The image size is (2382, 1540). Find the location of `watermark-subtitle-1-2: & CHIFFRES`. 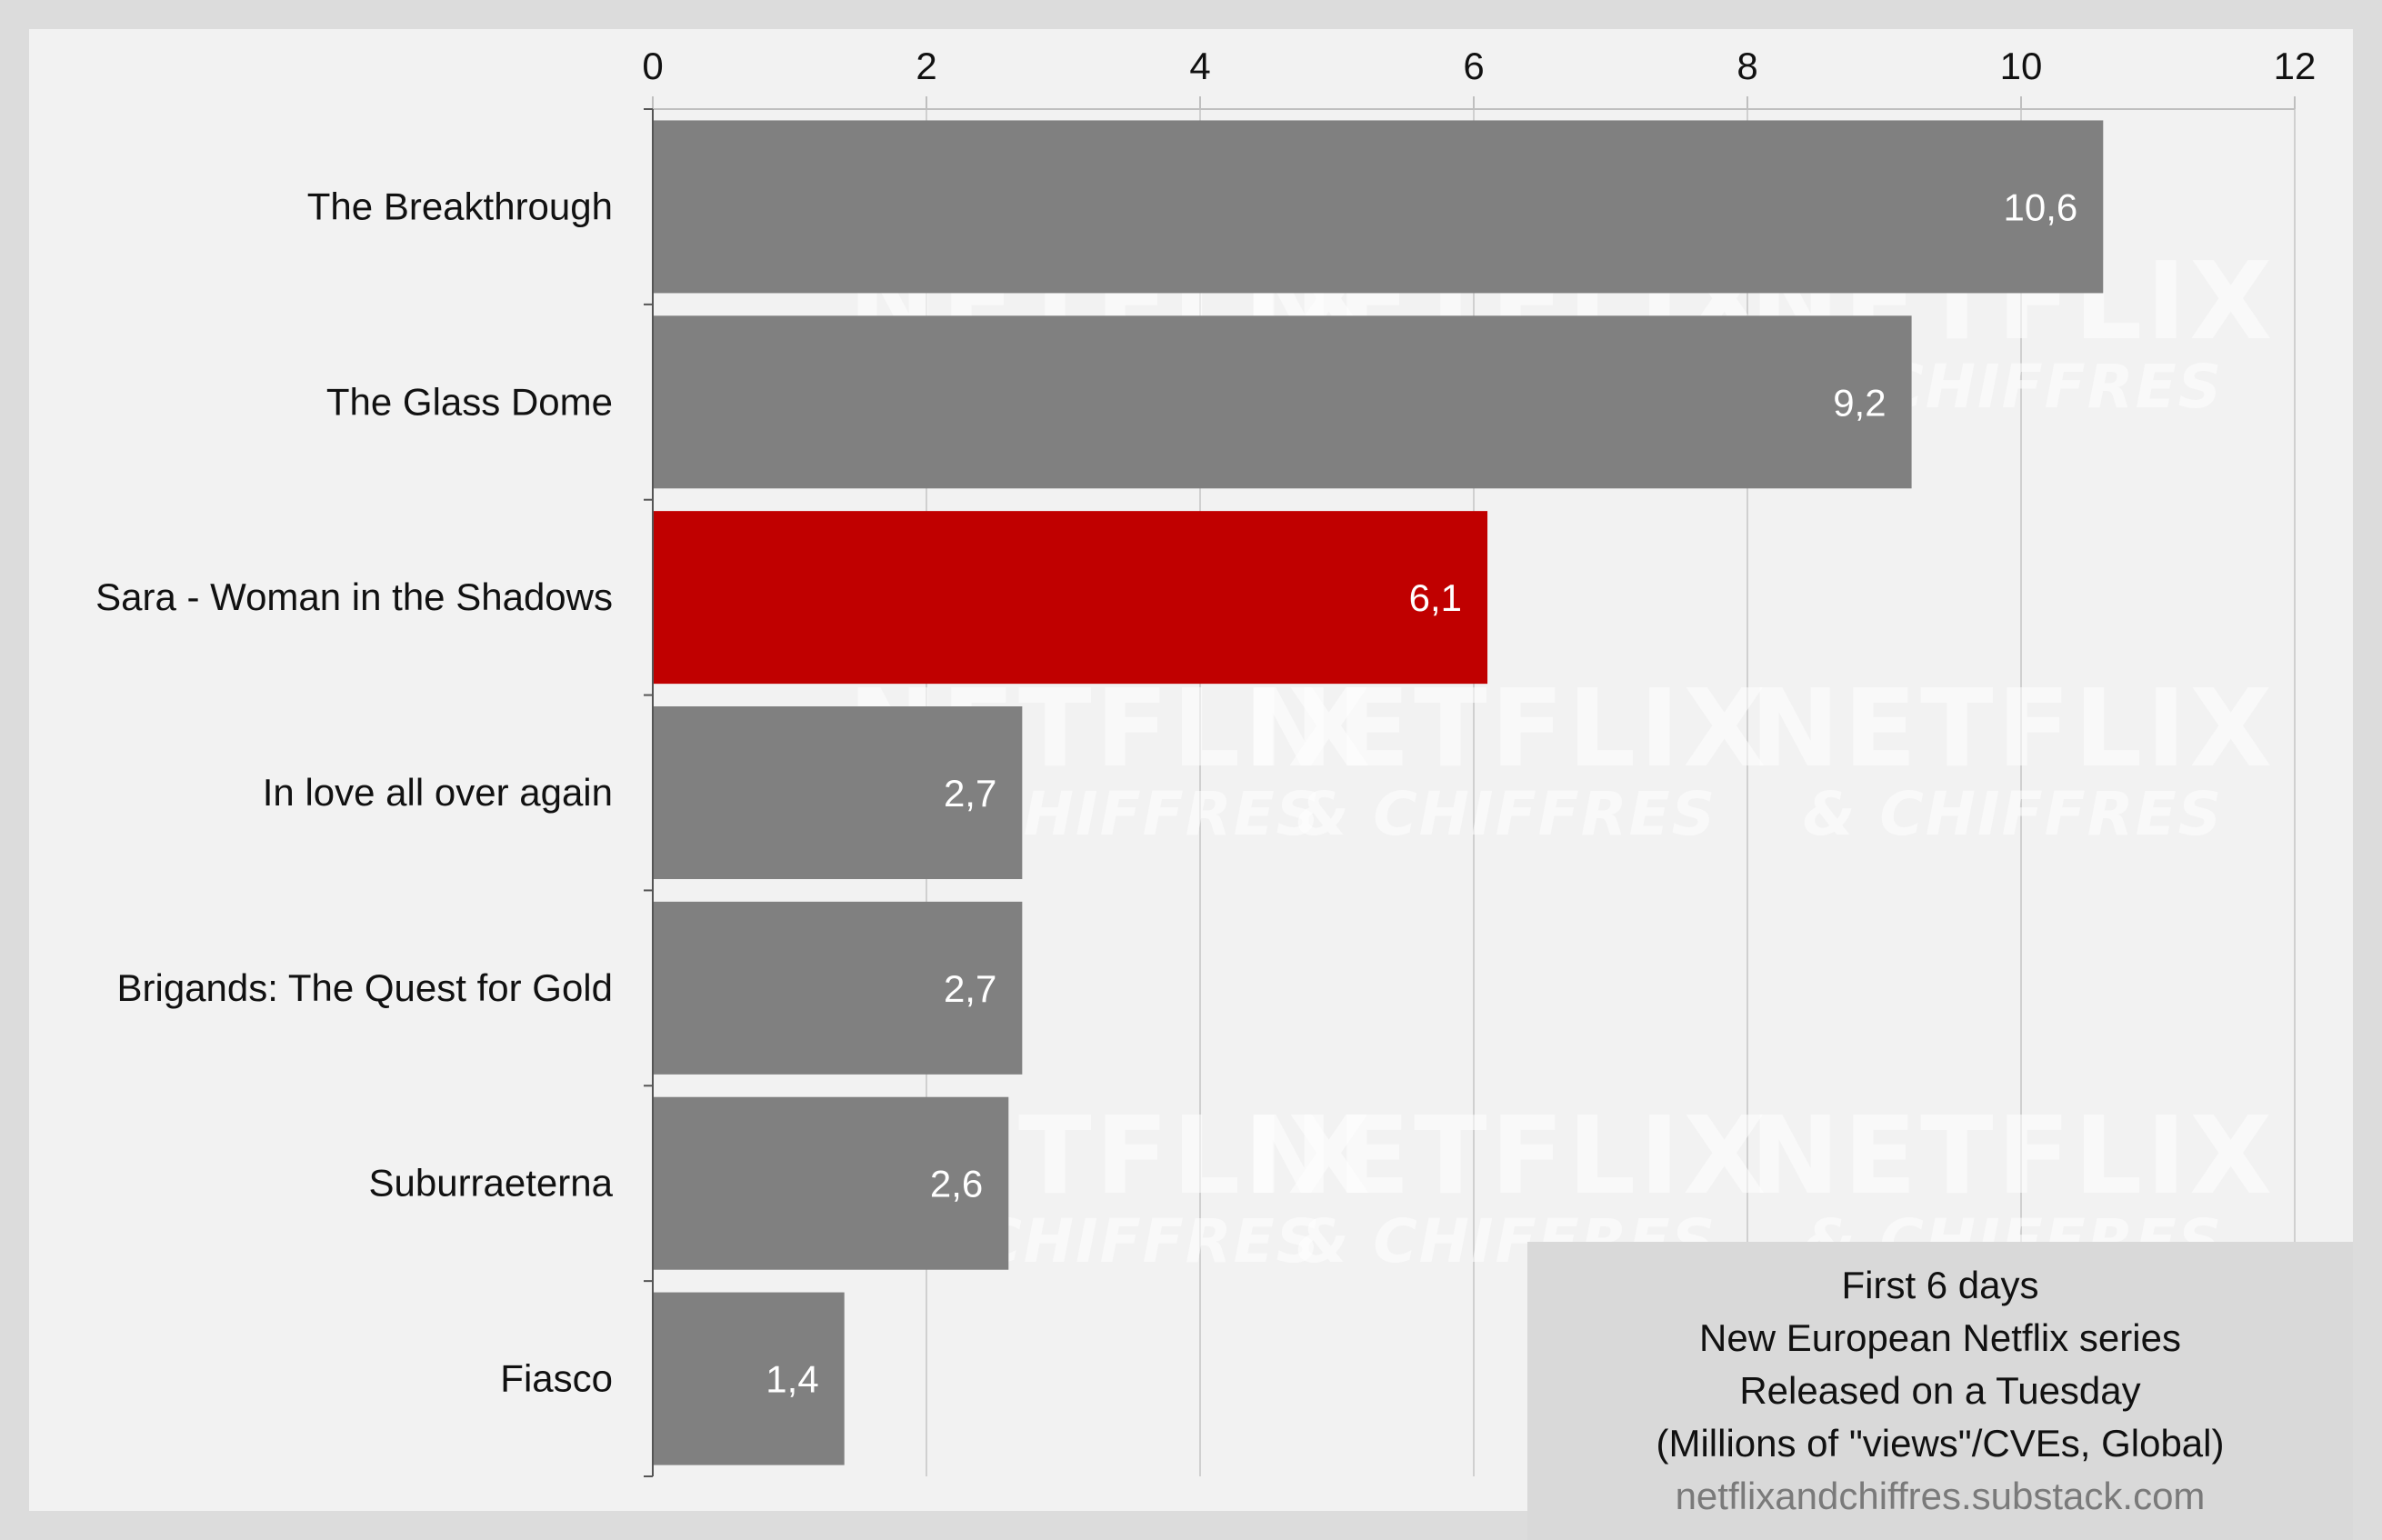

watermark-subtitle-1-2: & CHIFFRES is located at coordinates (2013, 814).